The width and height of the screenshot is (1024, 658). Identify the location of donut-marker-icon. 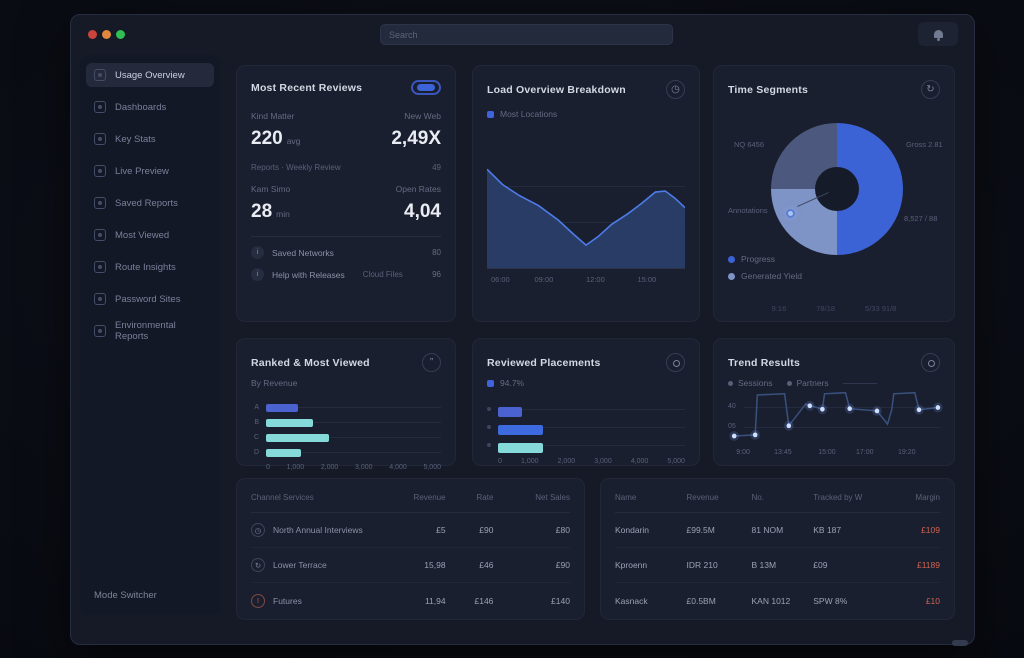
(790, 213).